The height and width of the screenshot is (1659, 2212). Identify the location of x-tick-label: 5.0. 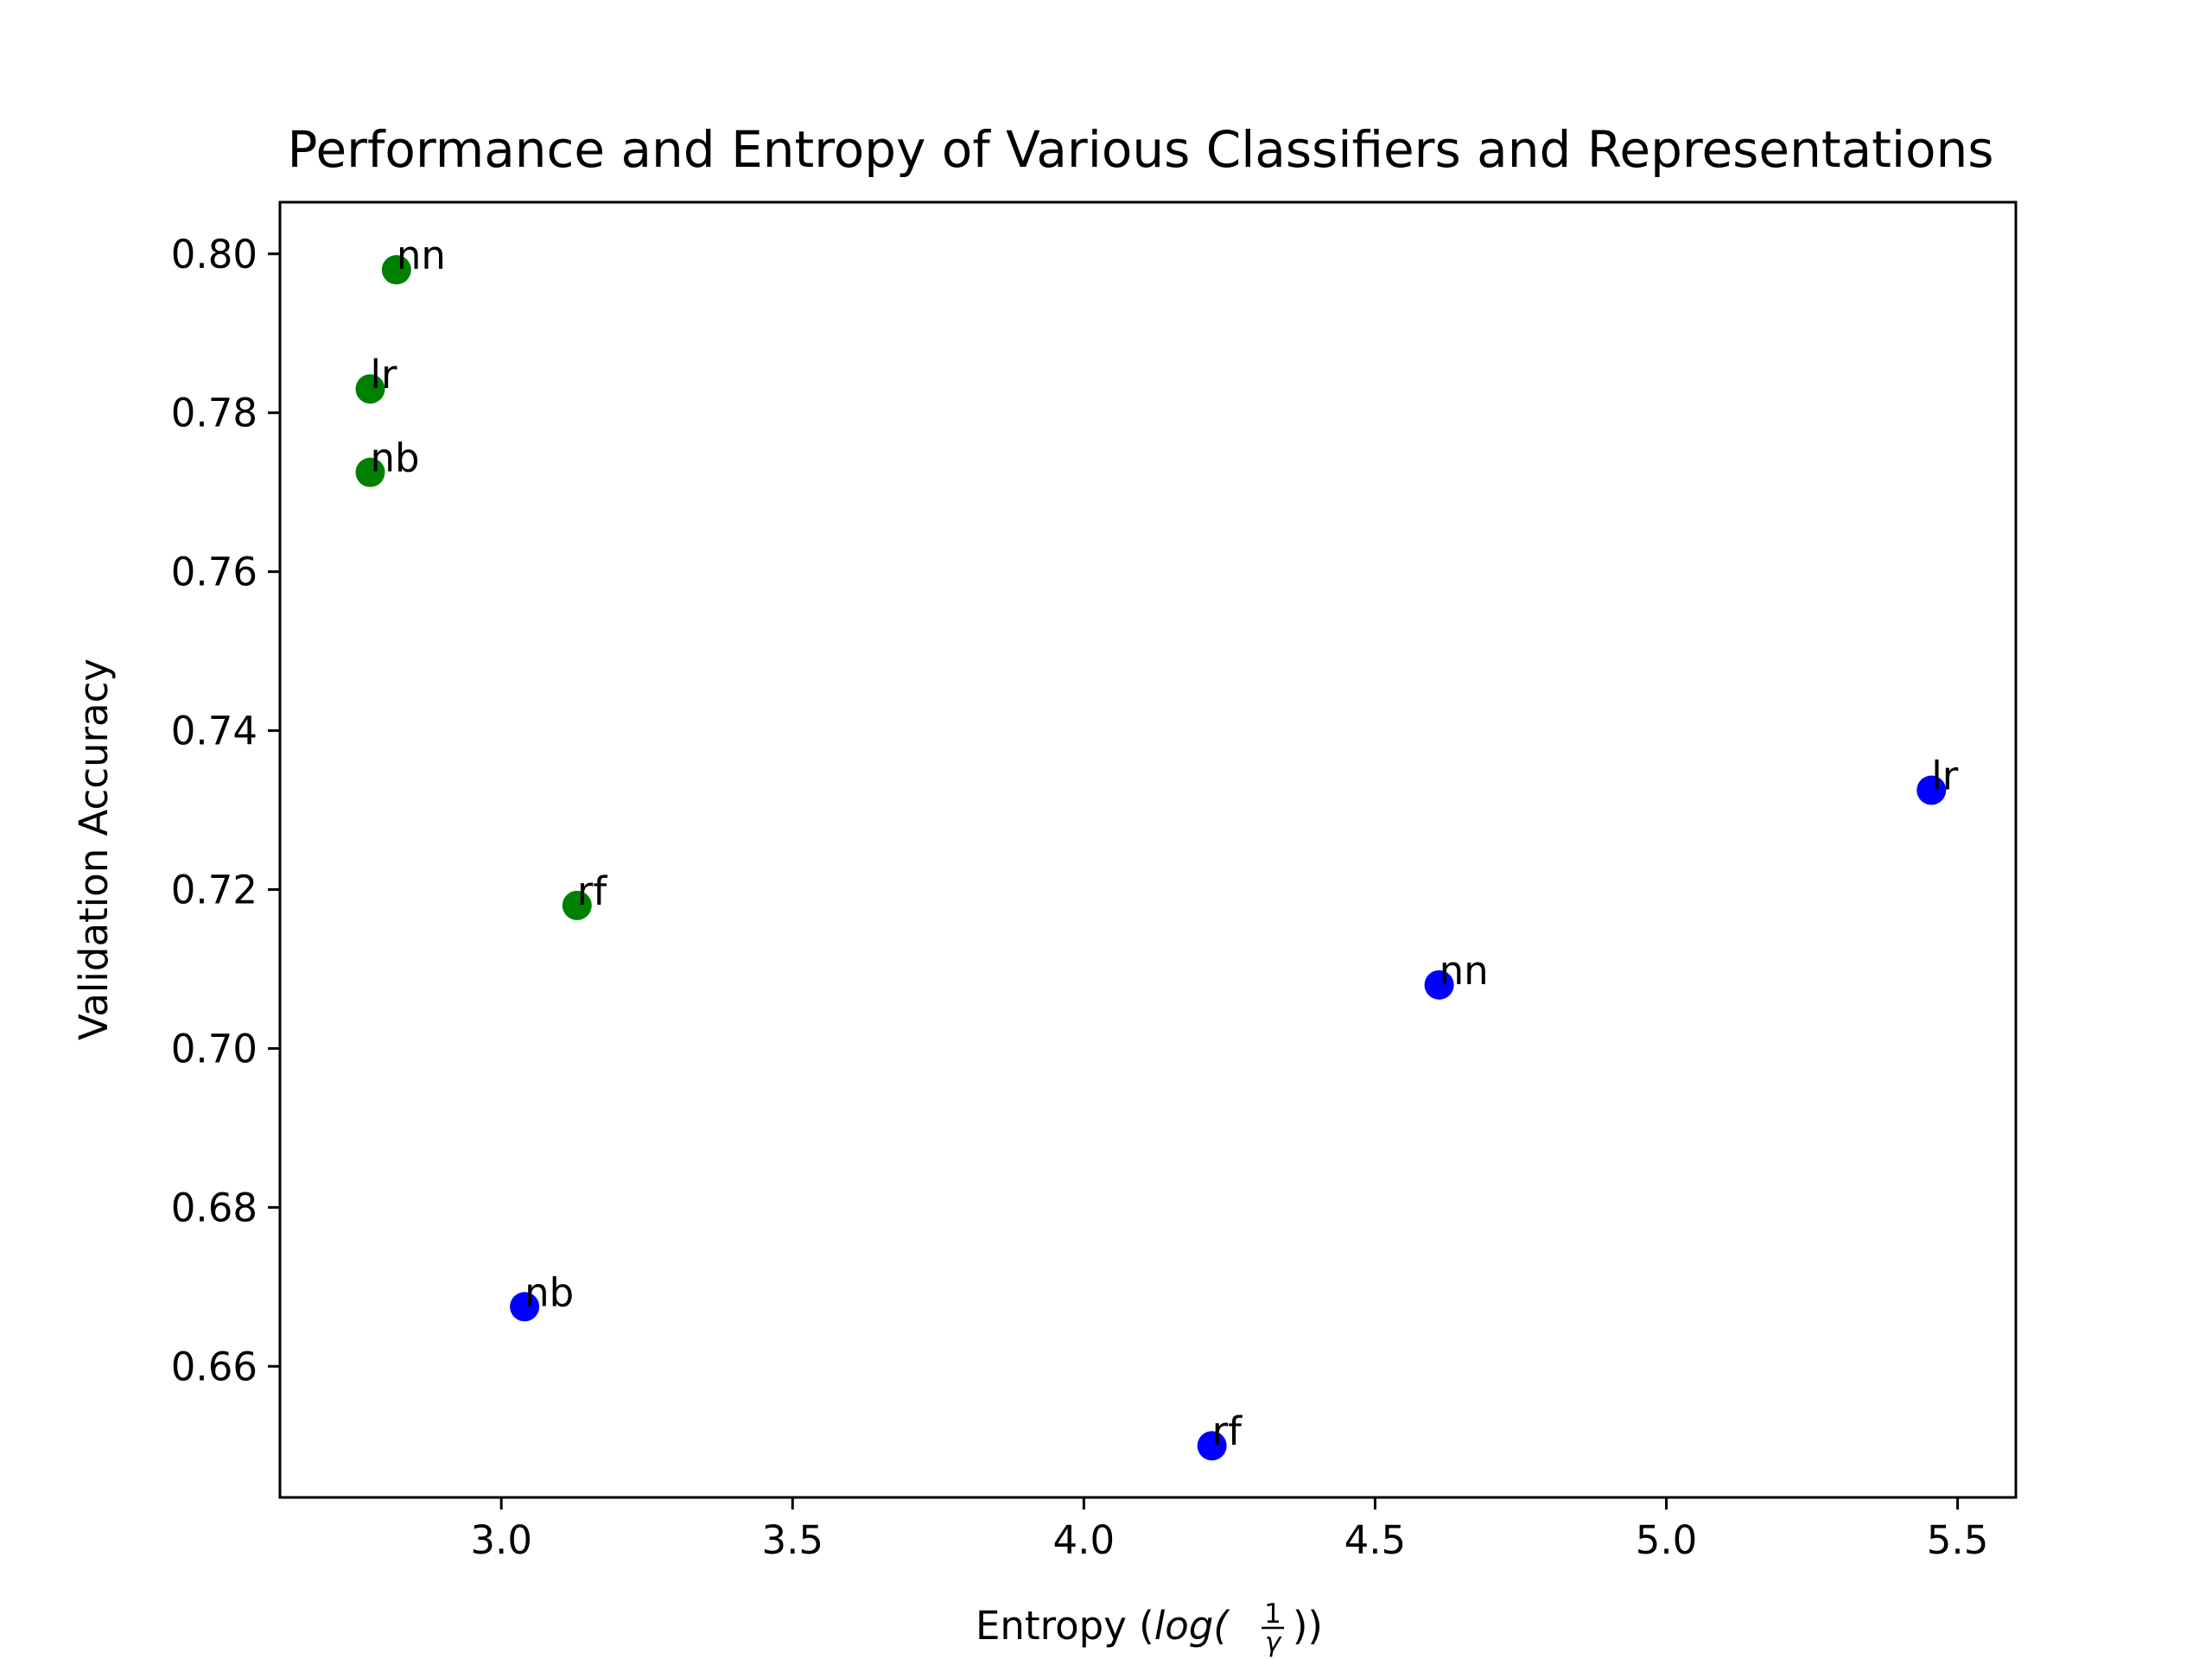
(1667, 1540).